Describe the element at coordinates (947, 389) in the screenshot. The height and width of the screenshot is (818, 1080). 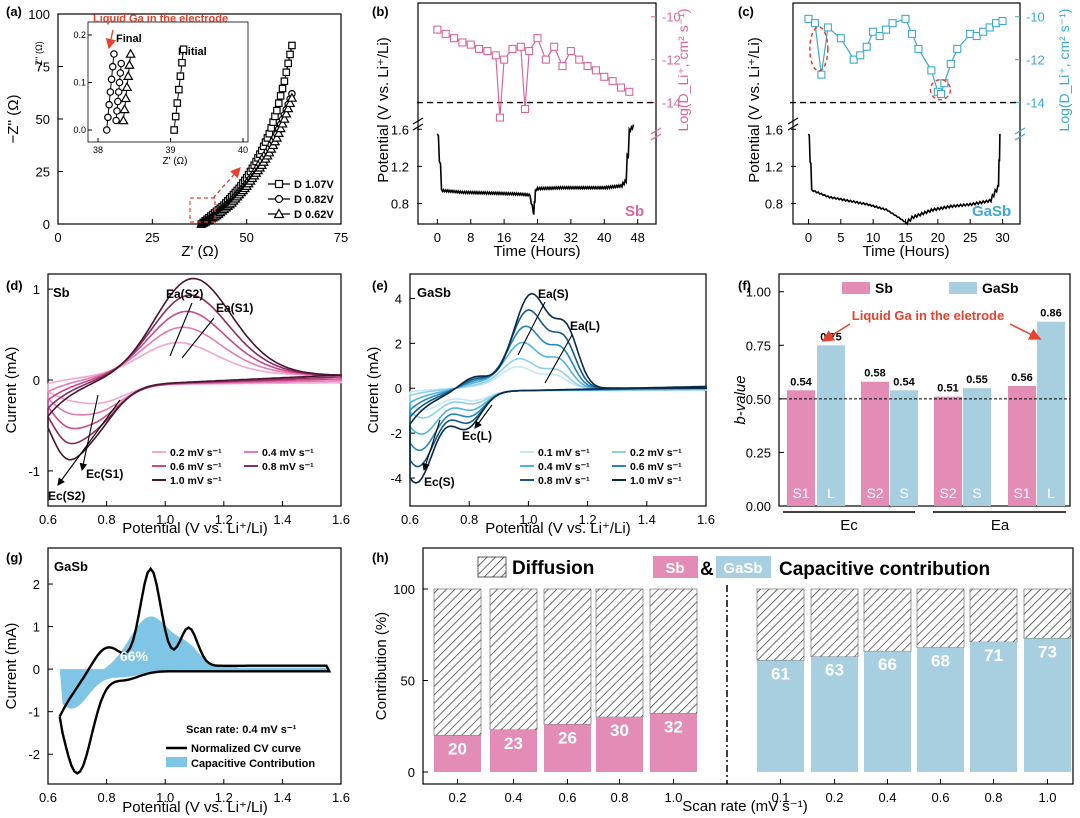
I see `bar-value-label: 0.51` at that location.